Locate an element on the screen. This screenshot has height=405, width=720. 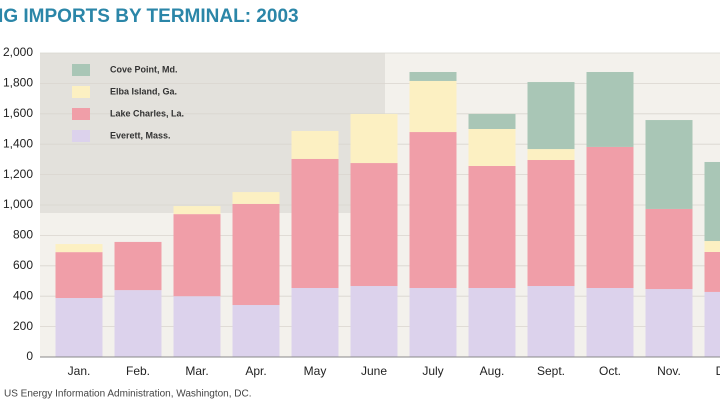
x-tick-label: Jan. is located at coordinates (79, 371).